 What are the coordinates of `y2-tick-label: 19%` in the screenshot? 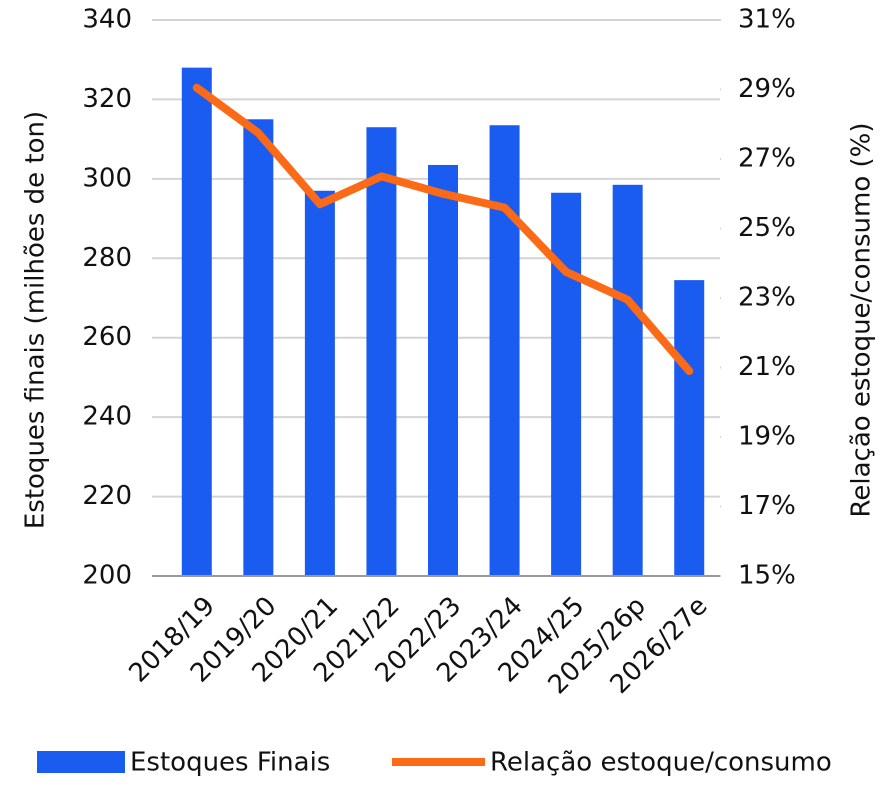 It's located at (767, 437).